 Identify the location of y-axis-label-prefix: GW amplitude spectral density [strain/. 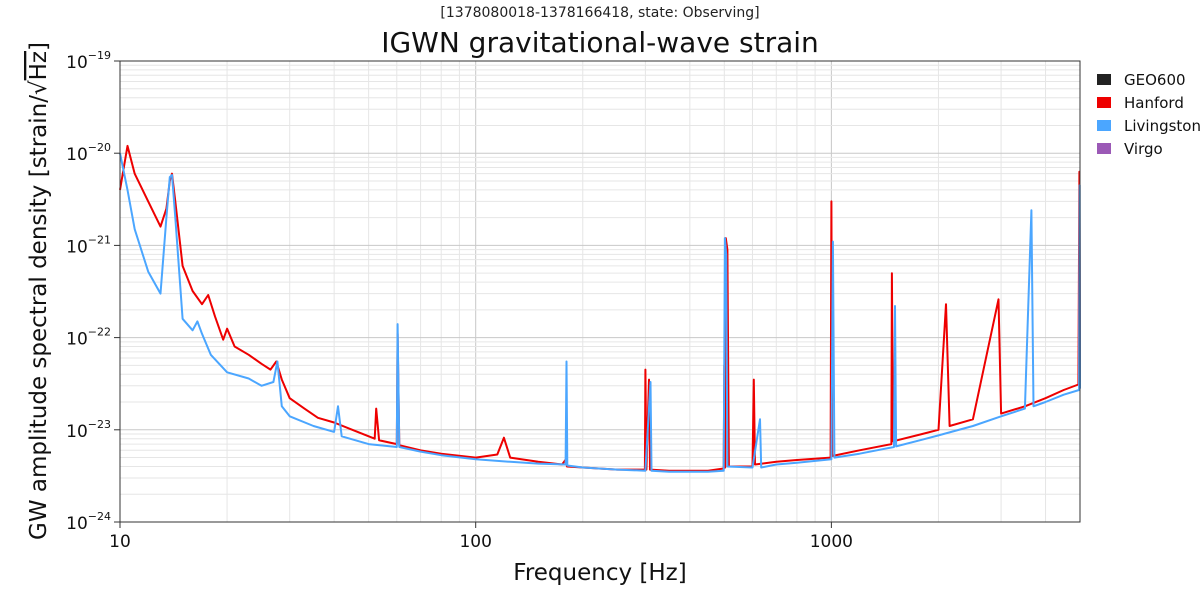
(39, 317).